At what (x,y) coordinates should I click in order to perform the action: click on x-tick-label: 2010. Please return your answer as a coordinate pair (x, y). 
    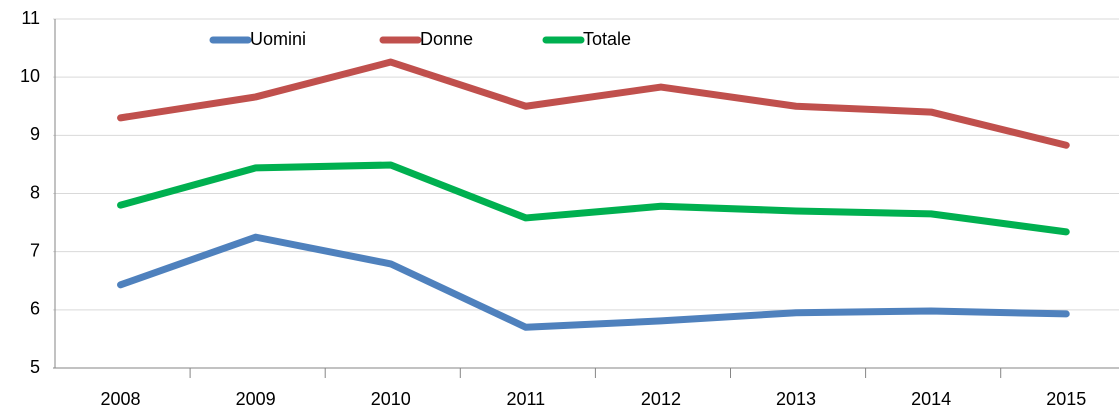
    Looking at the image, I should click on (391, 399).